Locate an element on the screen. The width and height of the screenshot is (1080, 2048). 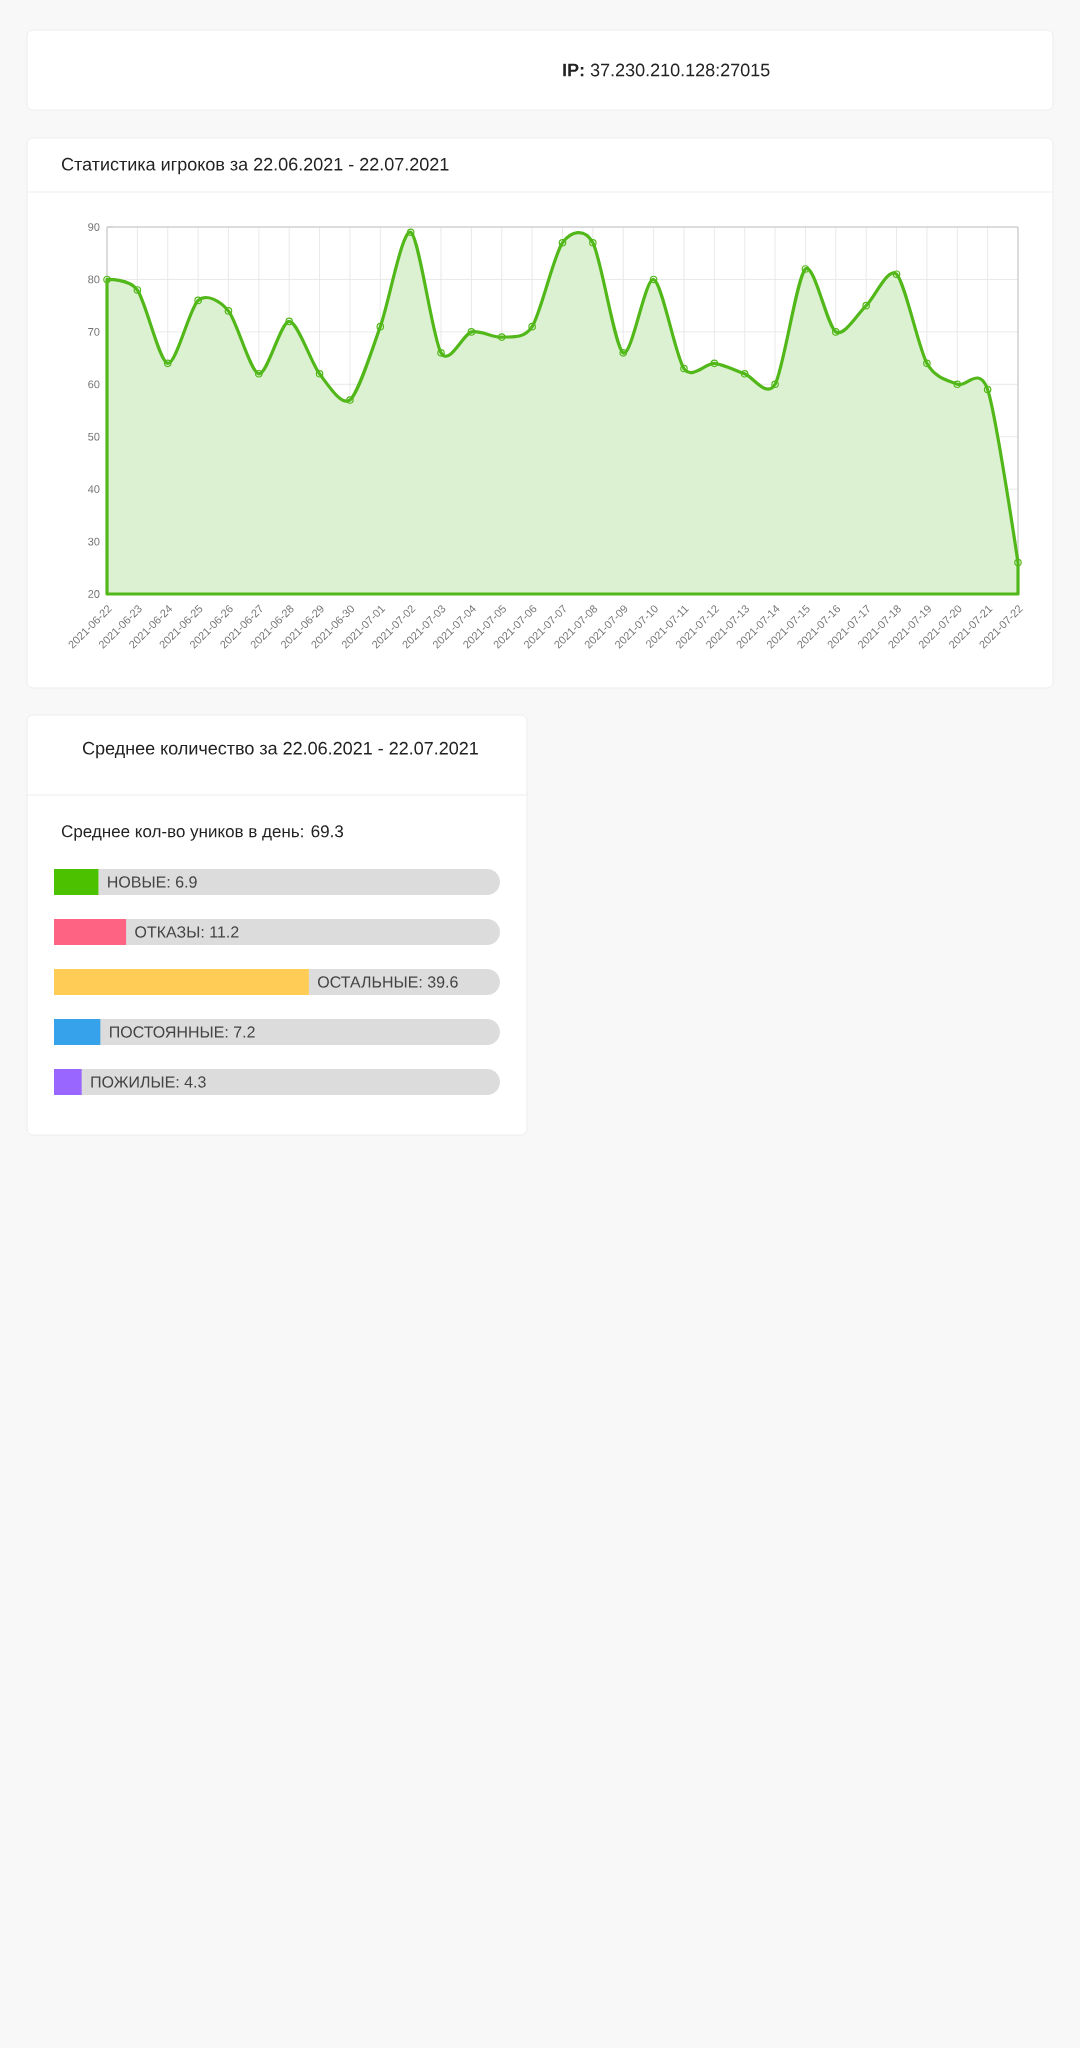
chart-subtitle: Среднее кол-во уников в день: 69.3 is located at coordinates (202, 833).